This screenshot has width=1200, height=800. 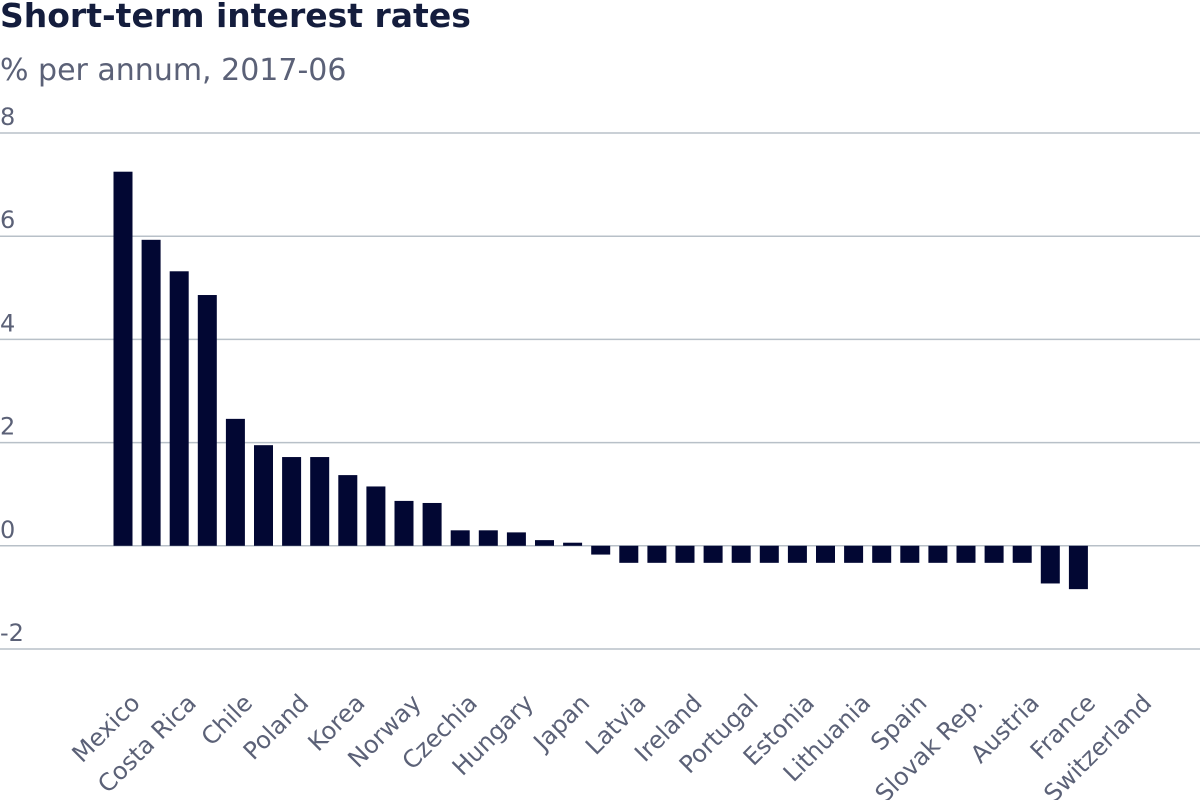 I want to click on y-tick-label: -2, so click(x=12, y=633).